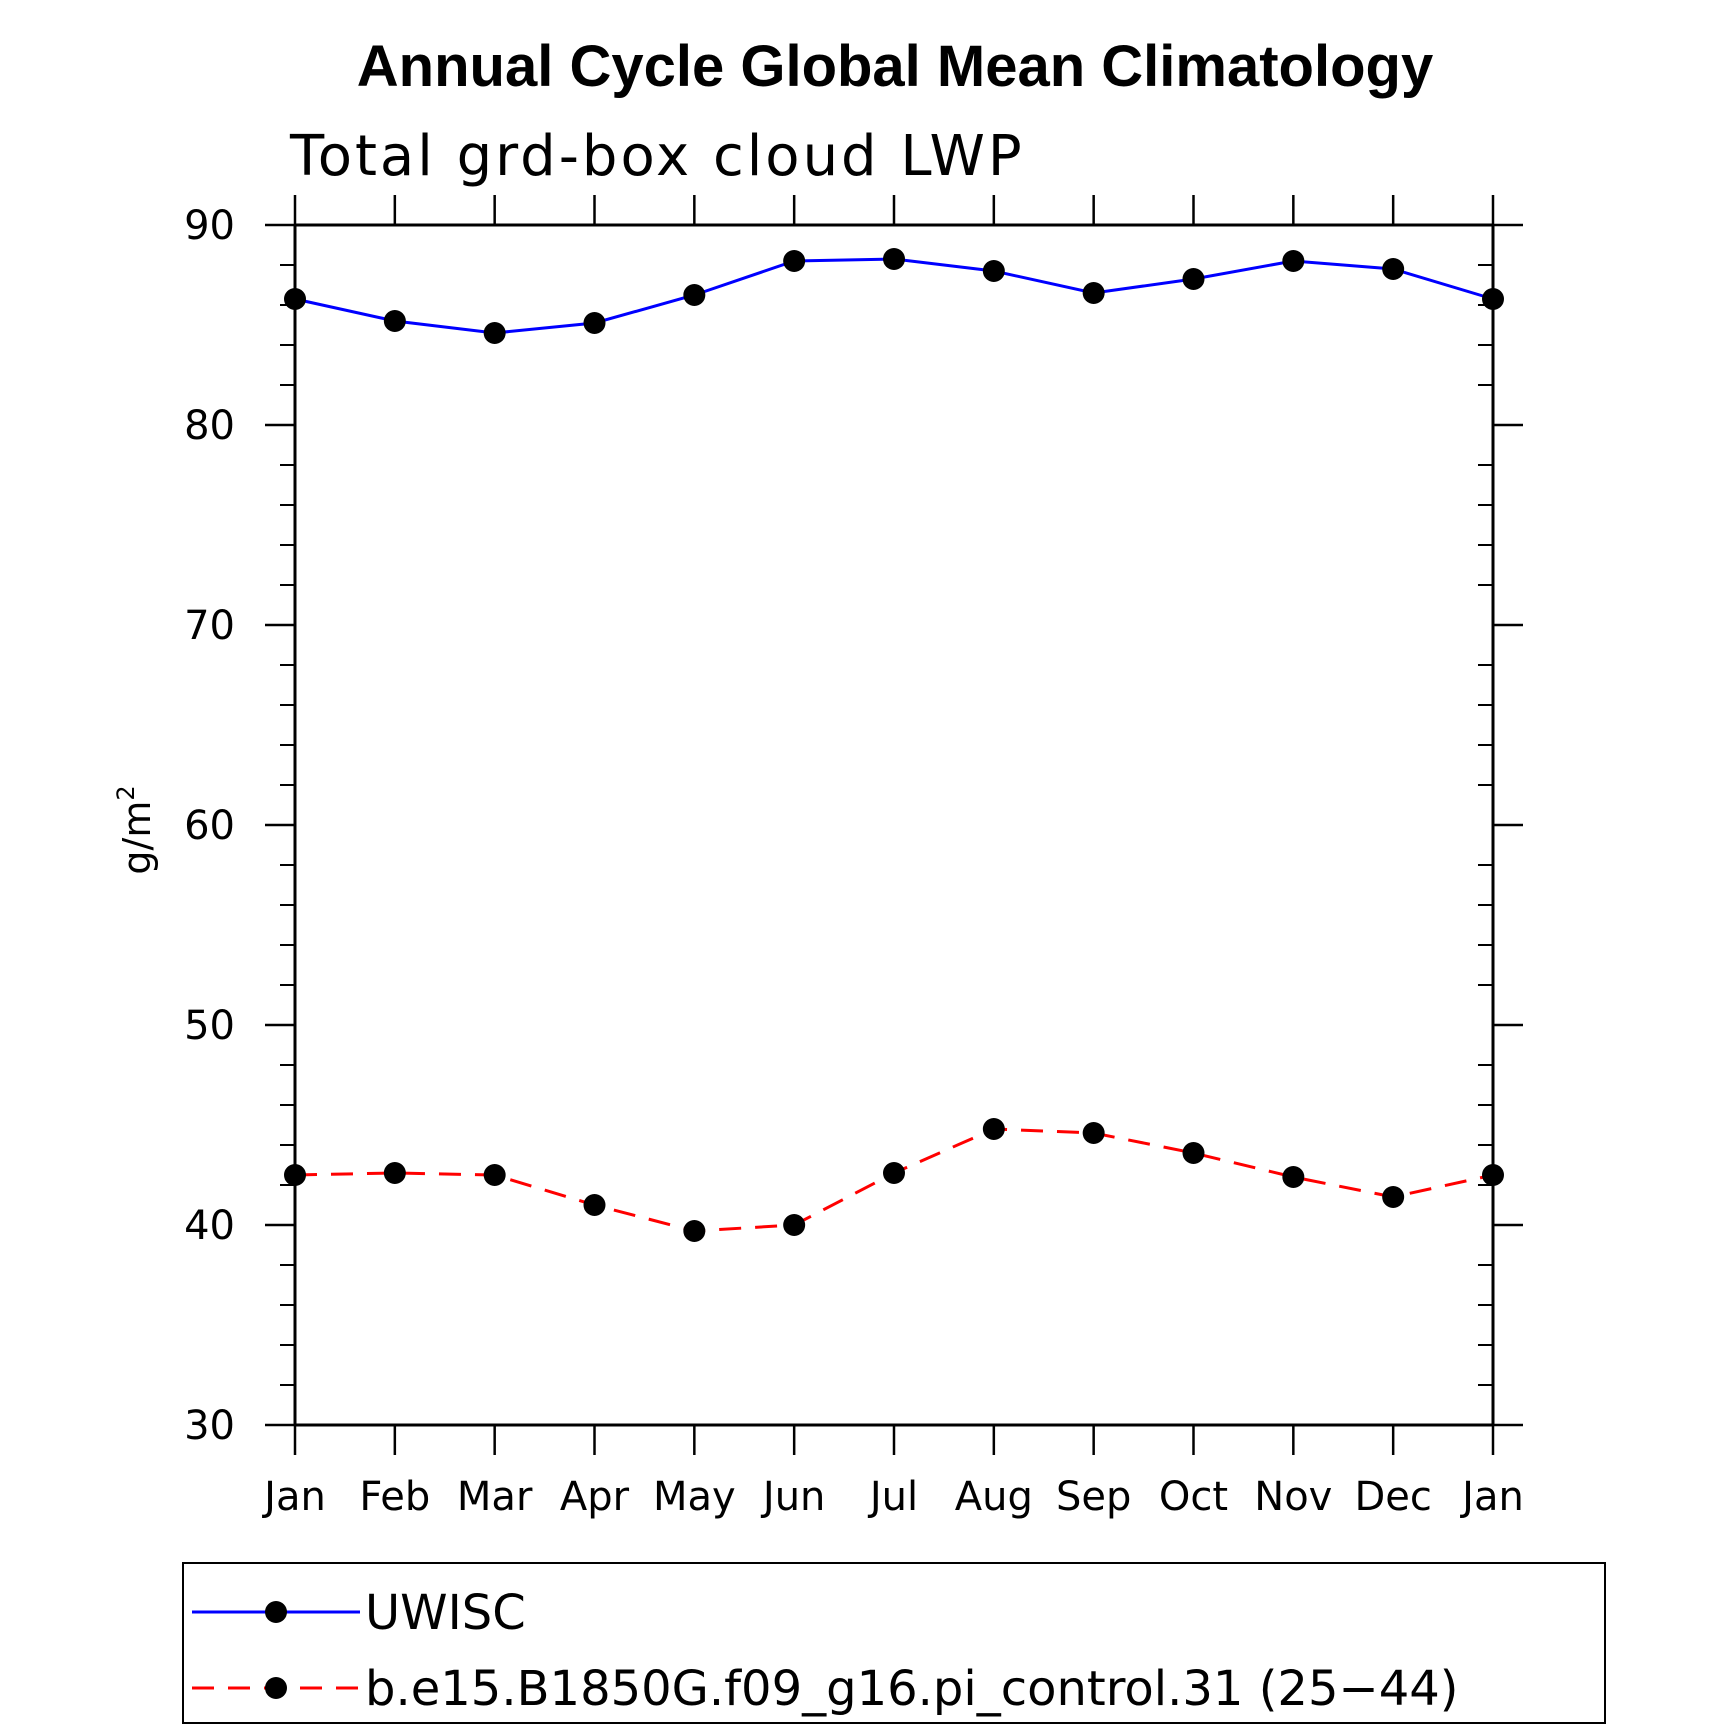 Image resolution: width=1710 pixels, height=1729 pixels. Describe the element at coordinates (209, 426) in the screenshot. I see `y-tick-label: 80` at that location.